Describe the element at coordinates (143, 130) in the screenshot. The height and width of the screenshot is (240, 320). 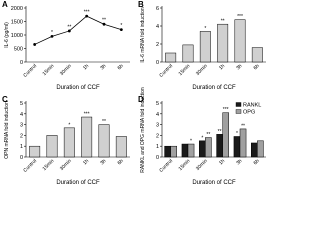
I see `y-axis-label: RANKL and OPG mRNA fold induction` at that location.